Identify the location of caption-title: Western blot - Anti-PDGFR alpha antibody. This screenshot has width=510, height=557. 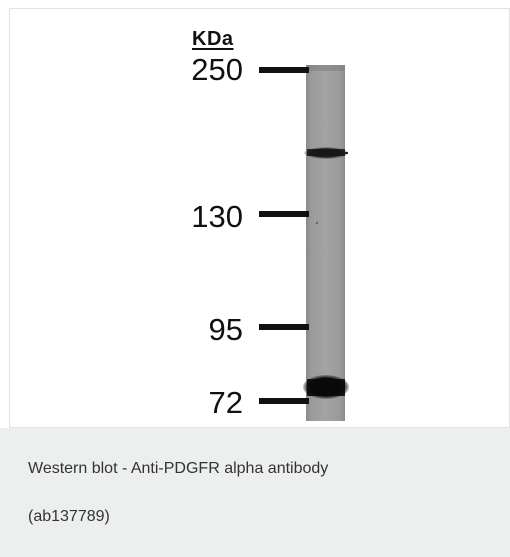
(178, 468).